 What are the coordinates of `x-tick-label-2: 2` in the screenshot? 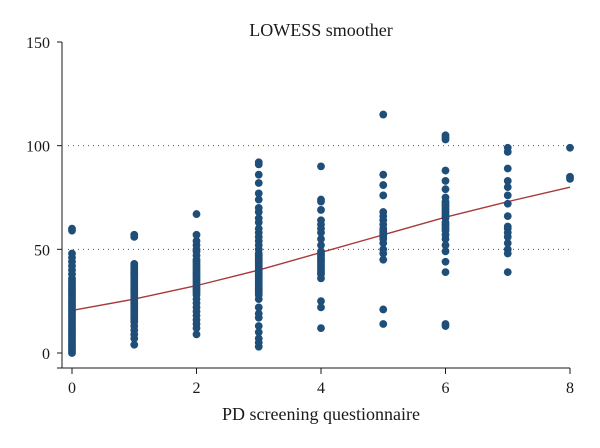 It's located at (197, 388).